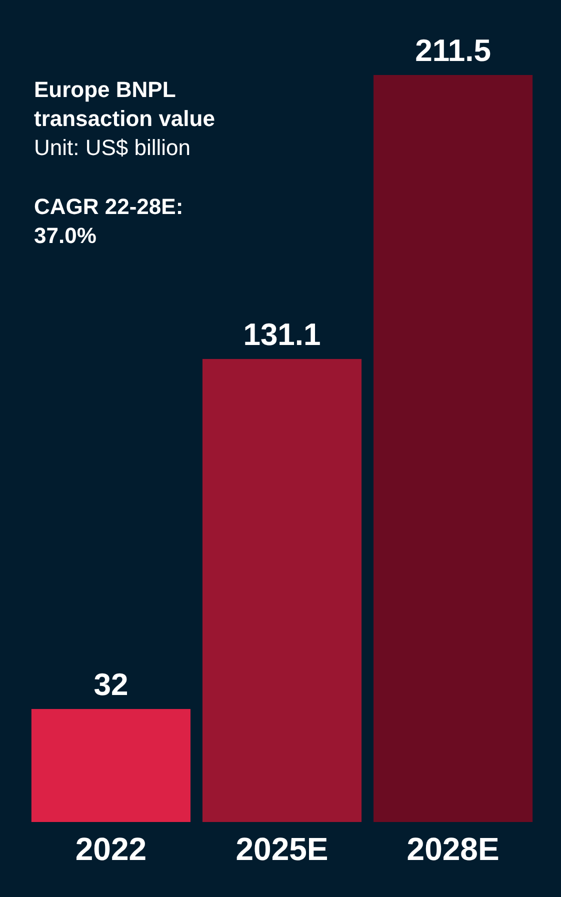 The image size is (561, 897). I want to click on x-tick-label: 2025E, so click(282, 849).